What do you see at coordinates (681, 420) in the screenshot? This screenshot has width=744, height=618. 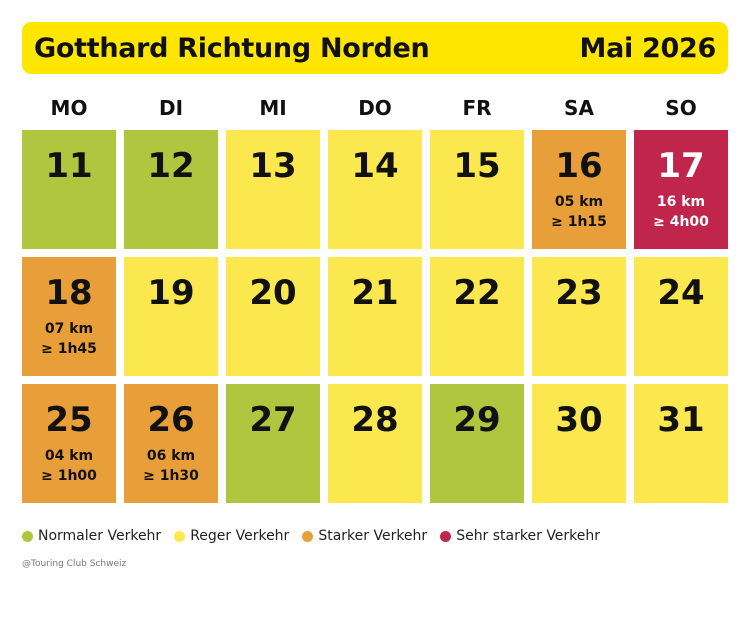 I see `day-number: 31` at bounding box center [681, 420].